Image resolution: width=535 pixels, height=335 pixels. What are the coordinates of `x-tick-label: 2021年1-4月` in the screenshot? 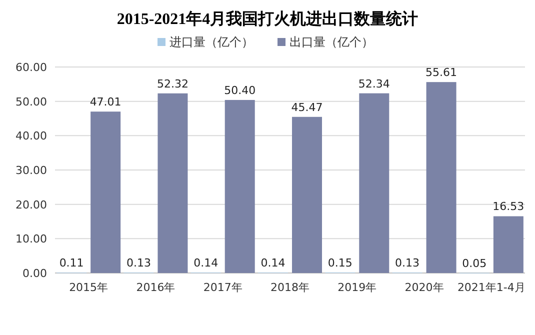 It's located at (491, 287).